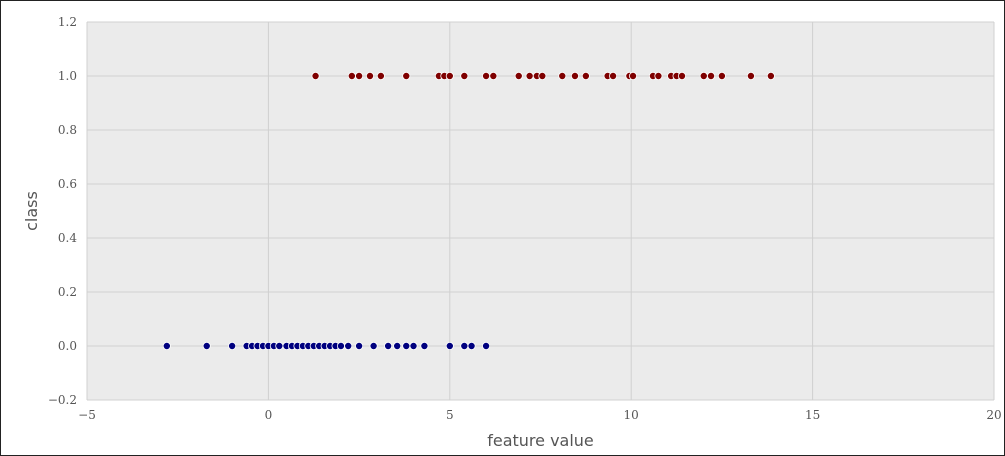 Image resolution: width=1005 pixels, height=456 pixels. What do you see at coordinates (67, 130) in the screenshot?
I see `y-tick-label: 0.8` at bounding box center [67, 130].